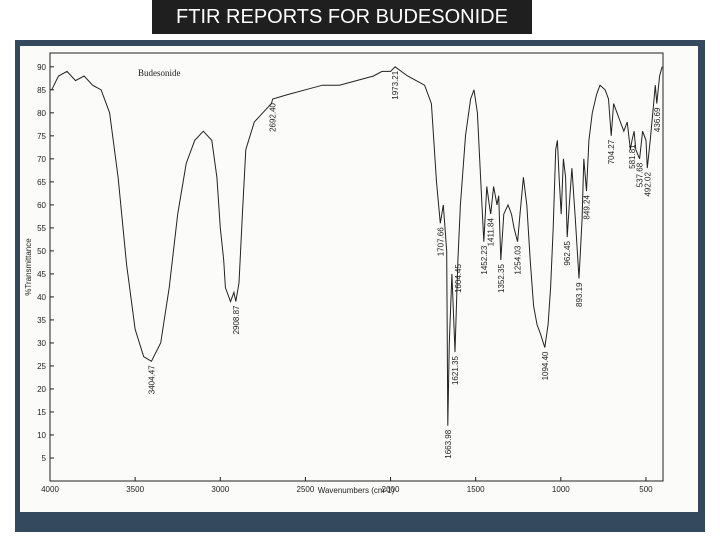 This screenshot has height=540, width=720. What do you see at coordinates (448, 443) in the screenshot?
I see `peak-label: 1663.98` at bounding box center [448, 443].